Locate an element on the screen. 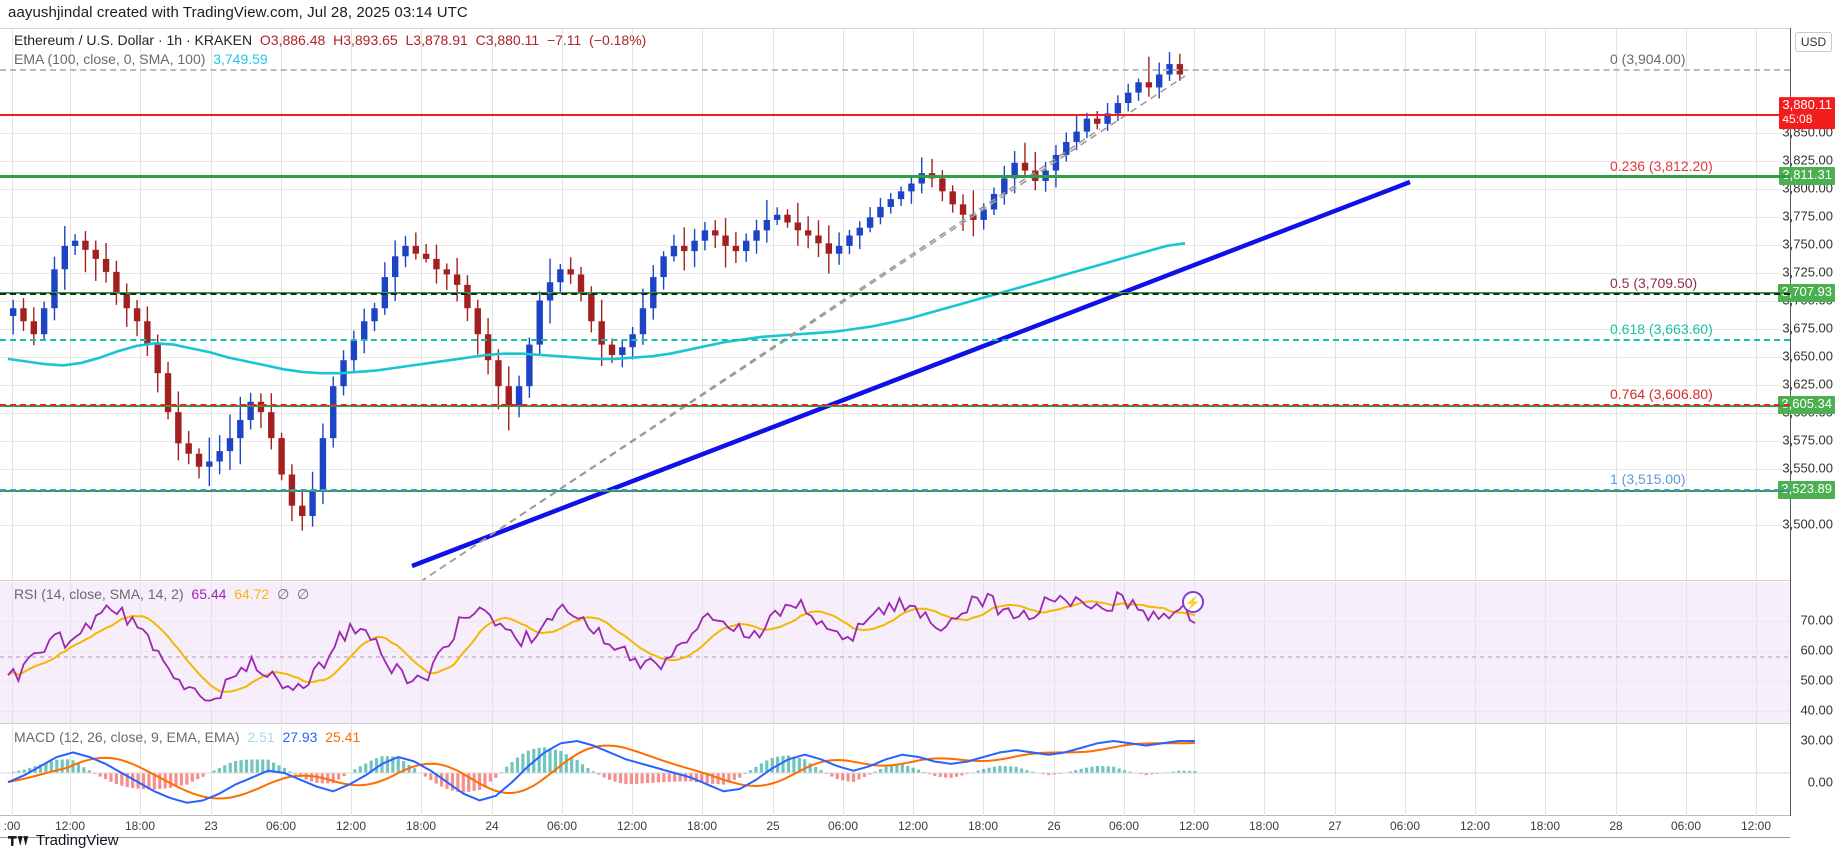 The width and height of the screenshot is (1835, 858). ohlc-change: −7.11 is located at coordinates (564, 40).